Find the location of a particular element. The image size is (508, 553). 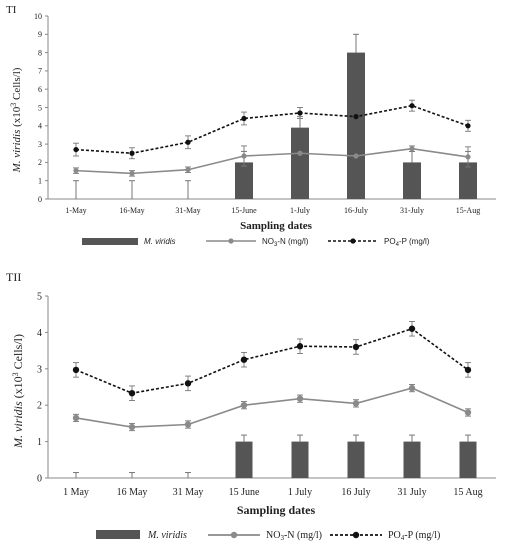

x-tick-label: 16 July is located at coordinates (355, 492).